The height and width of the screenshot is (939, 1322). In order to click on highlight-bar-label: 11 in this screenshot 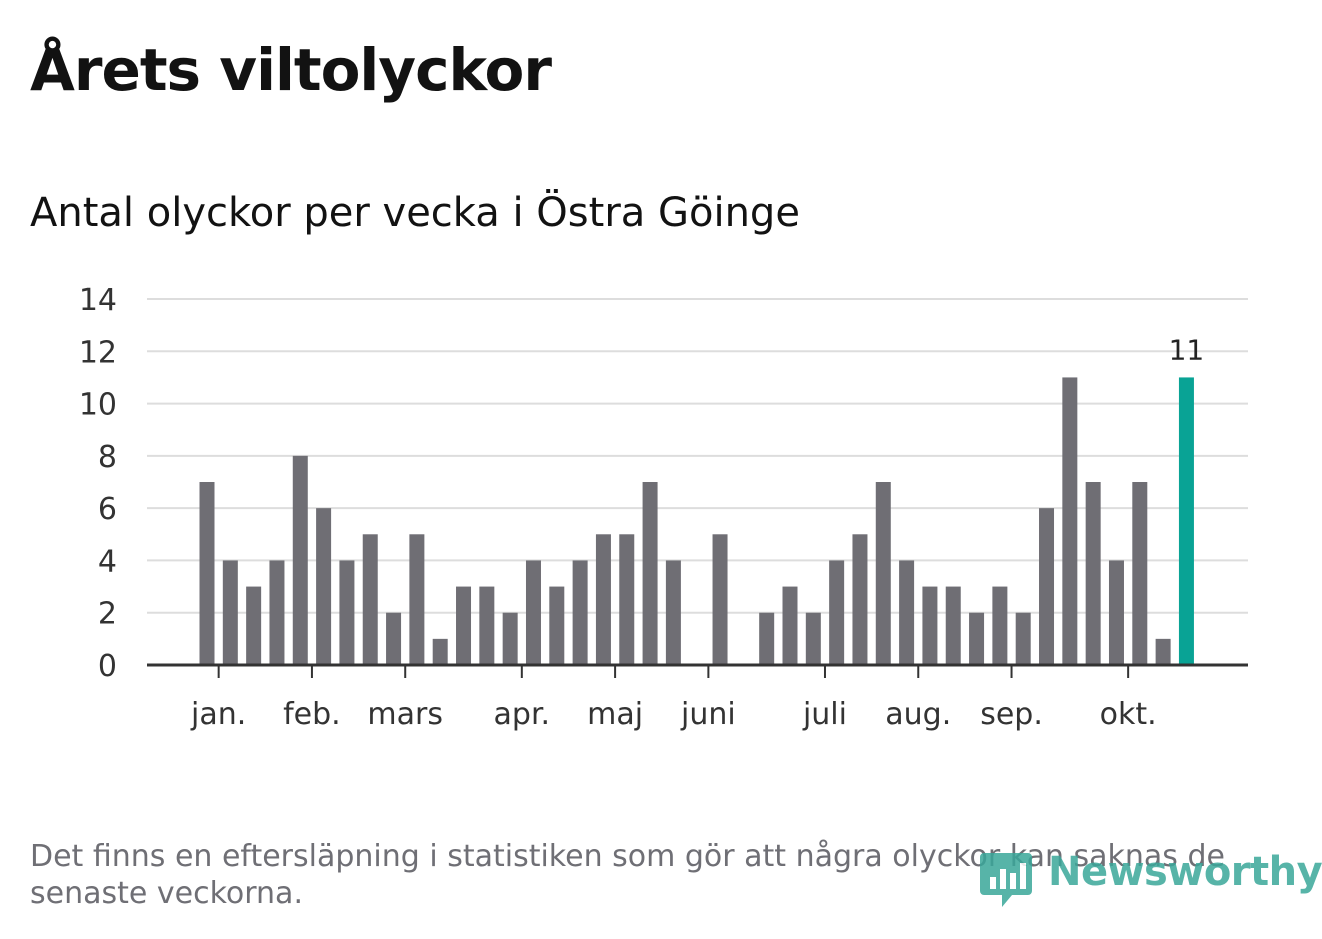, I will do `click(1187, 349)`.